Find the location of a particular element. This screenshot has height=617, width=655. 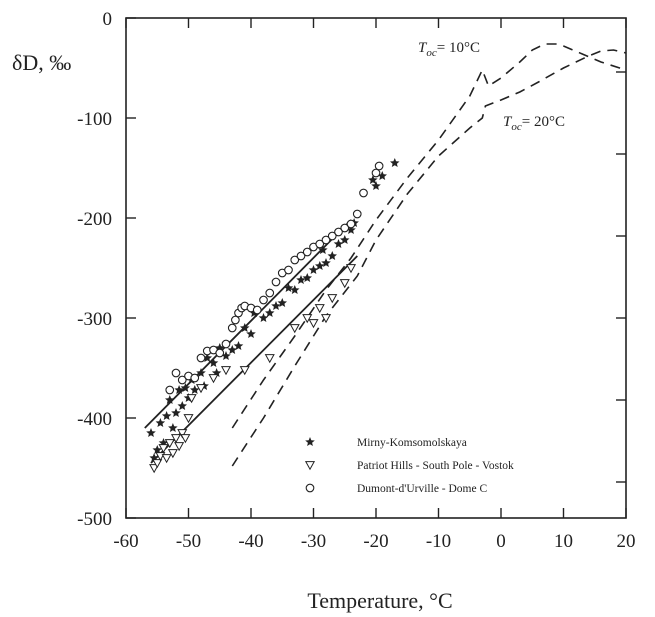

y-tick-label: 0 is located at coordinates (108, 19).